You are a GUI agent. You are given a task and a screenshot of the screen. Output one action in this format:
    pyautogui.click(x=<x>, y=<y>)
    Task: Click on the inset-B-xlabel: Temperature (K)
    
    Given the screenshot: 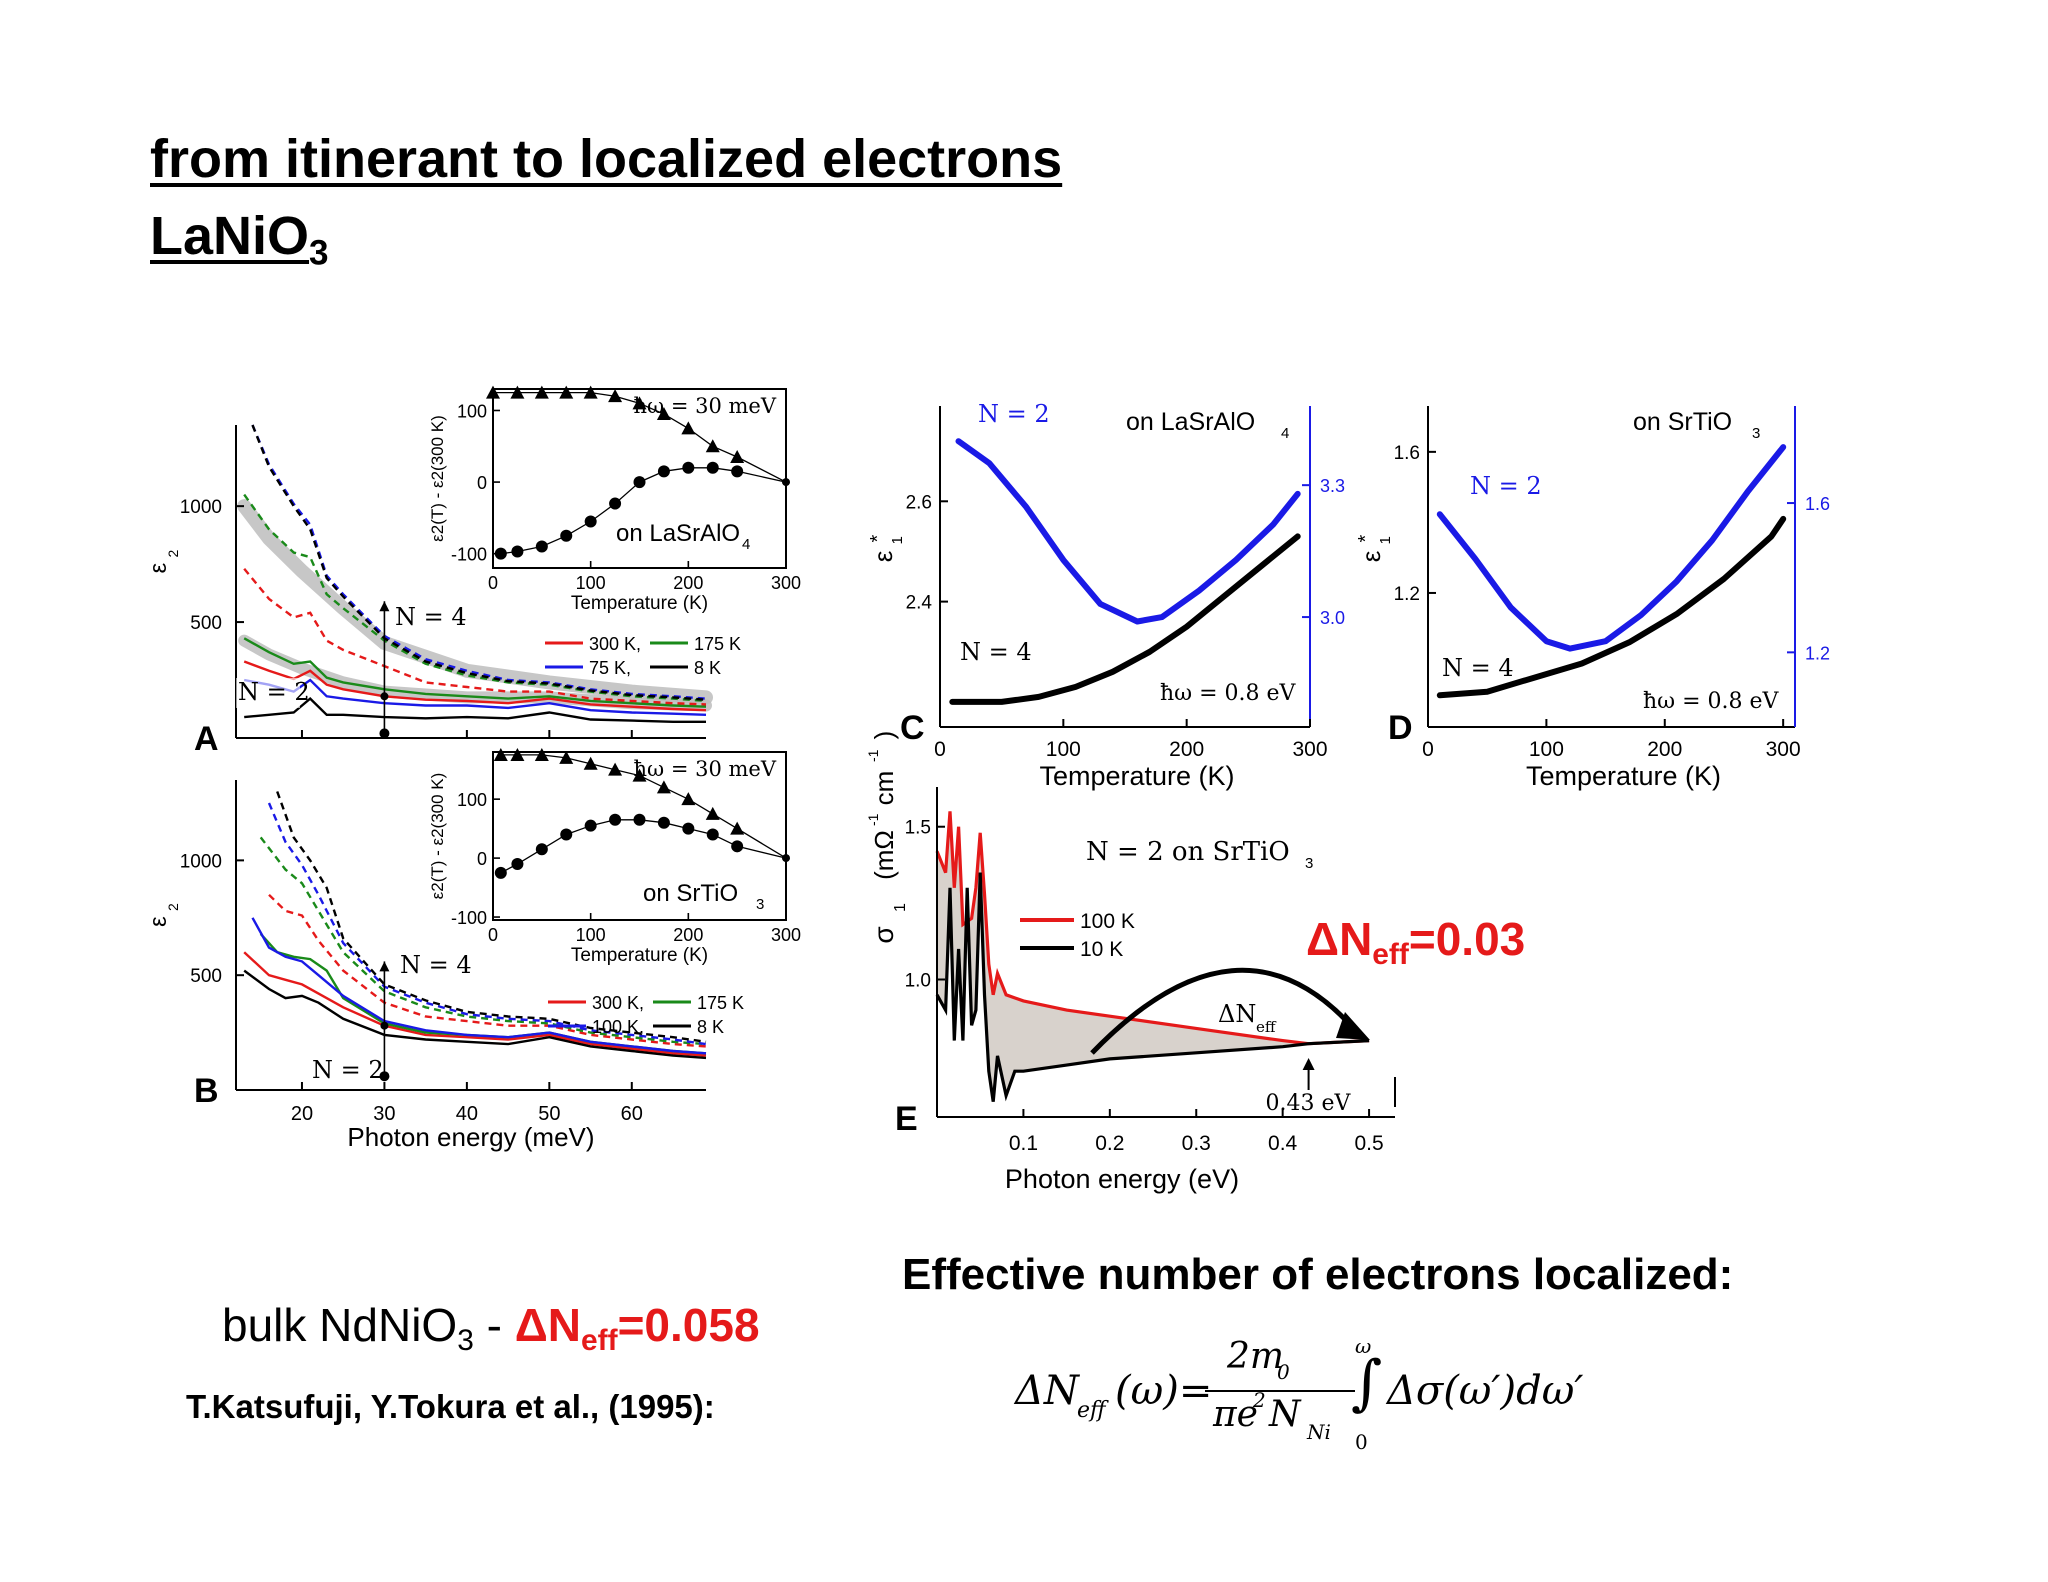 What is the action you would take?
    pyautogui.click(x=639, y=955)
    